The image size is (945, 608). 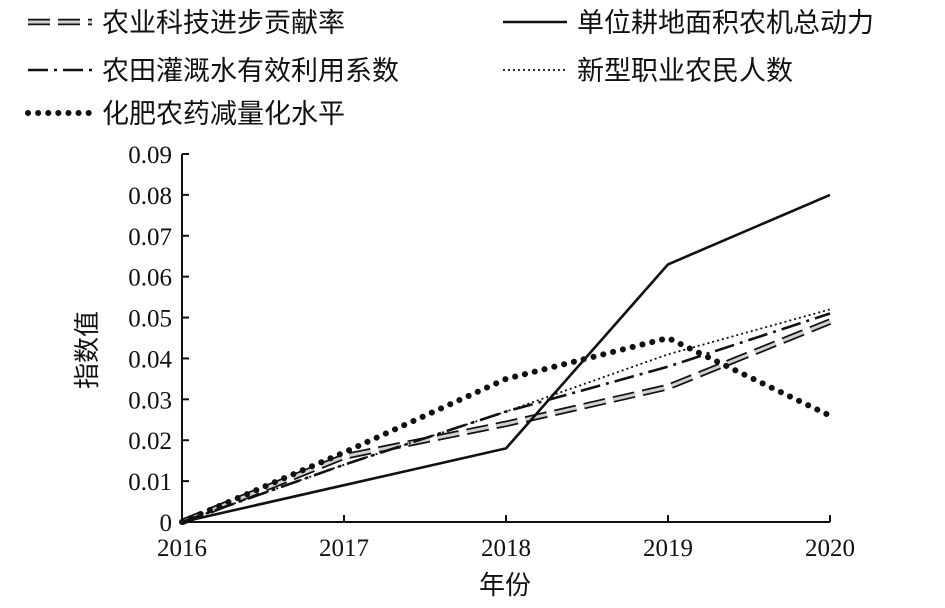 I want to click on x-tick-label: 2017, so click(x=344, y=548).